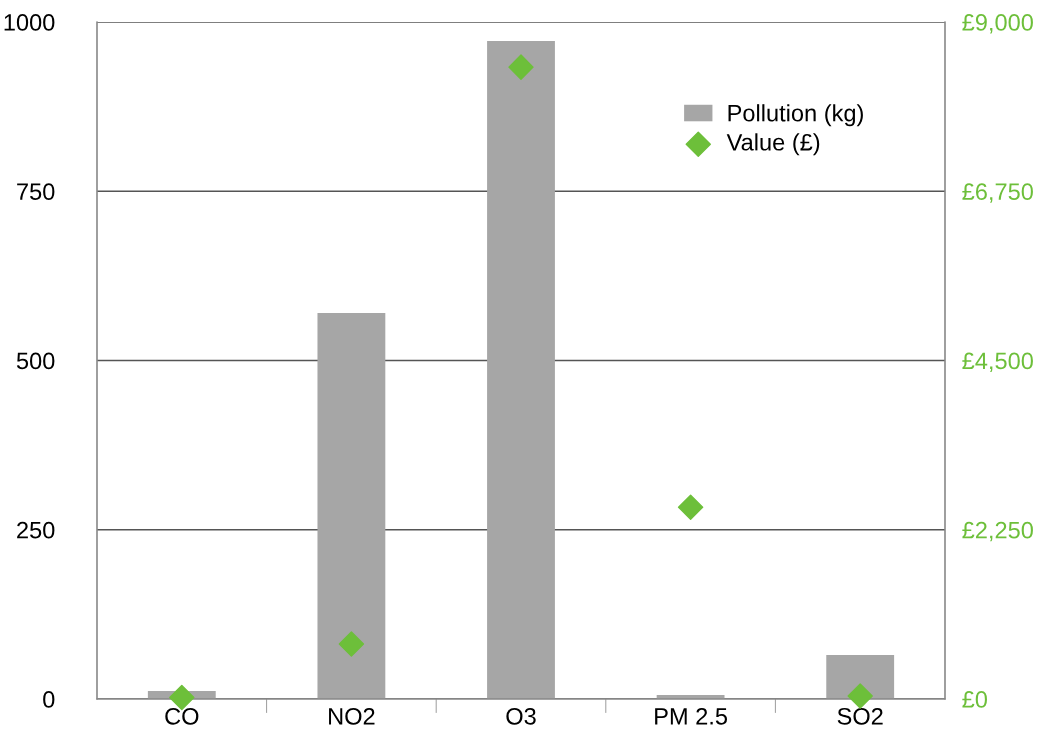  What do you see at coordinates (795, 115) in the screenshot?
I see `legend-label: Pollution (kg)` at bounding box center [795, 115].